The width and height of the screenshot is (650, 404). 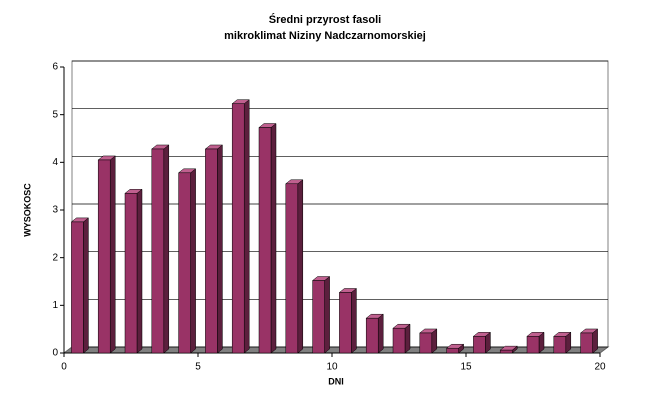 What do you see at coordinates (198, 367) in the screenshot?
I see `x-tick-label: 5` at bounding box center [198, 367].